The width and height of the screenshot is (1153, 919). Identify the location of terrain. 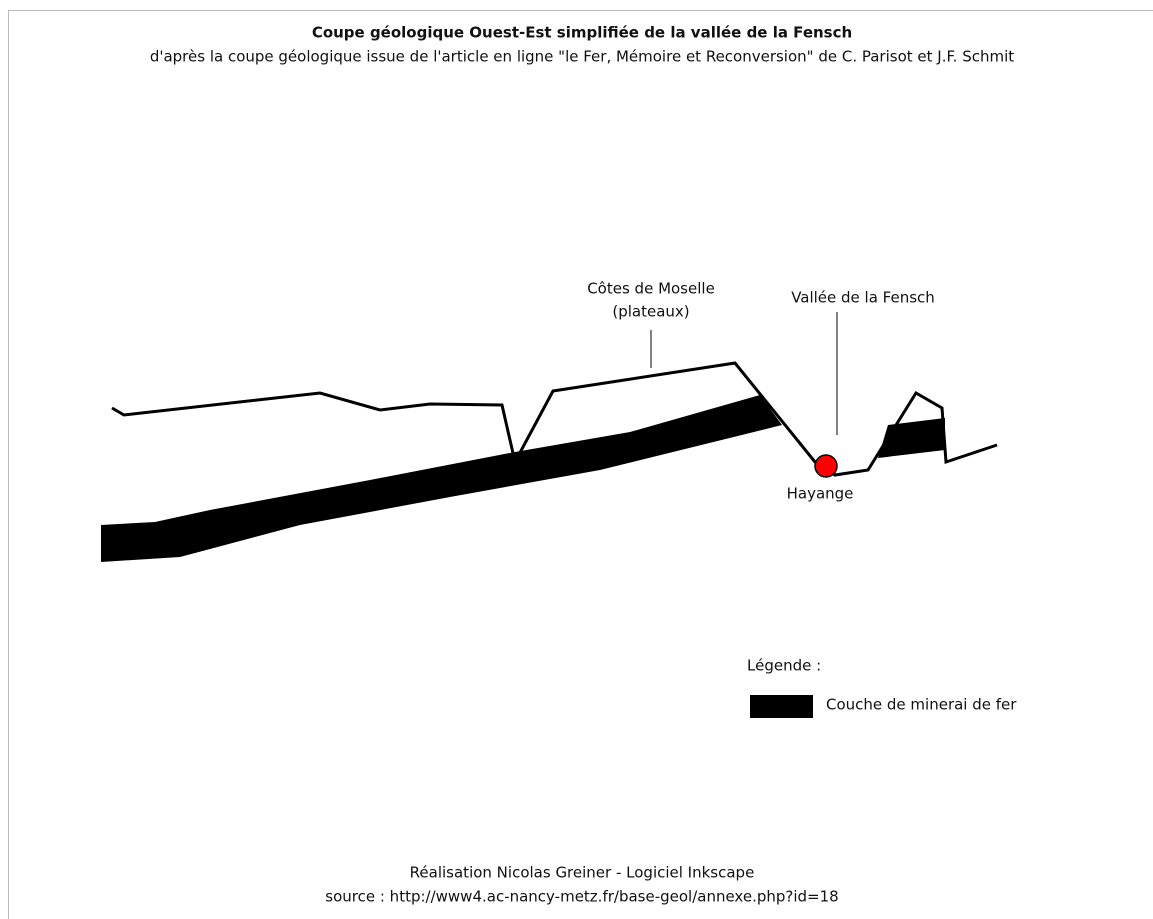
(554, 419).